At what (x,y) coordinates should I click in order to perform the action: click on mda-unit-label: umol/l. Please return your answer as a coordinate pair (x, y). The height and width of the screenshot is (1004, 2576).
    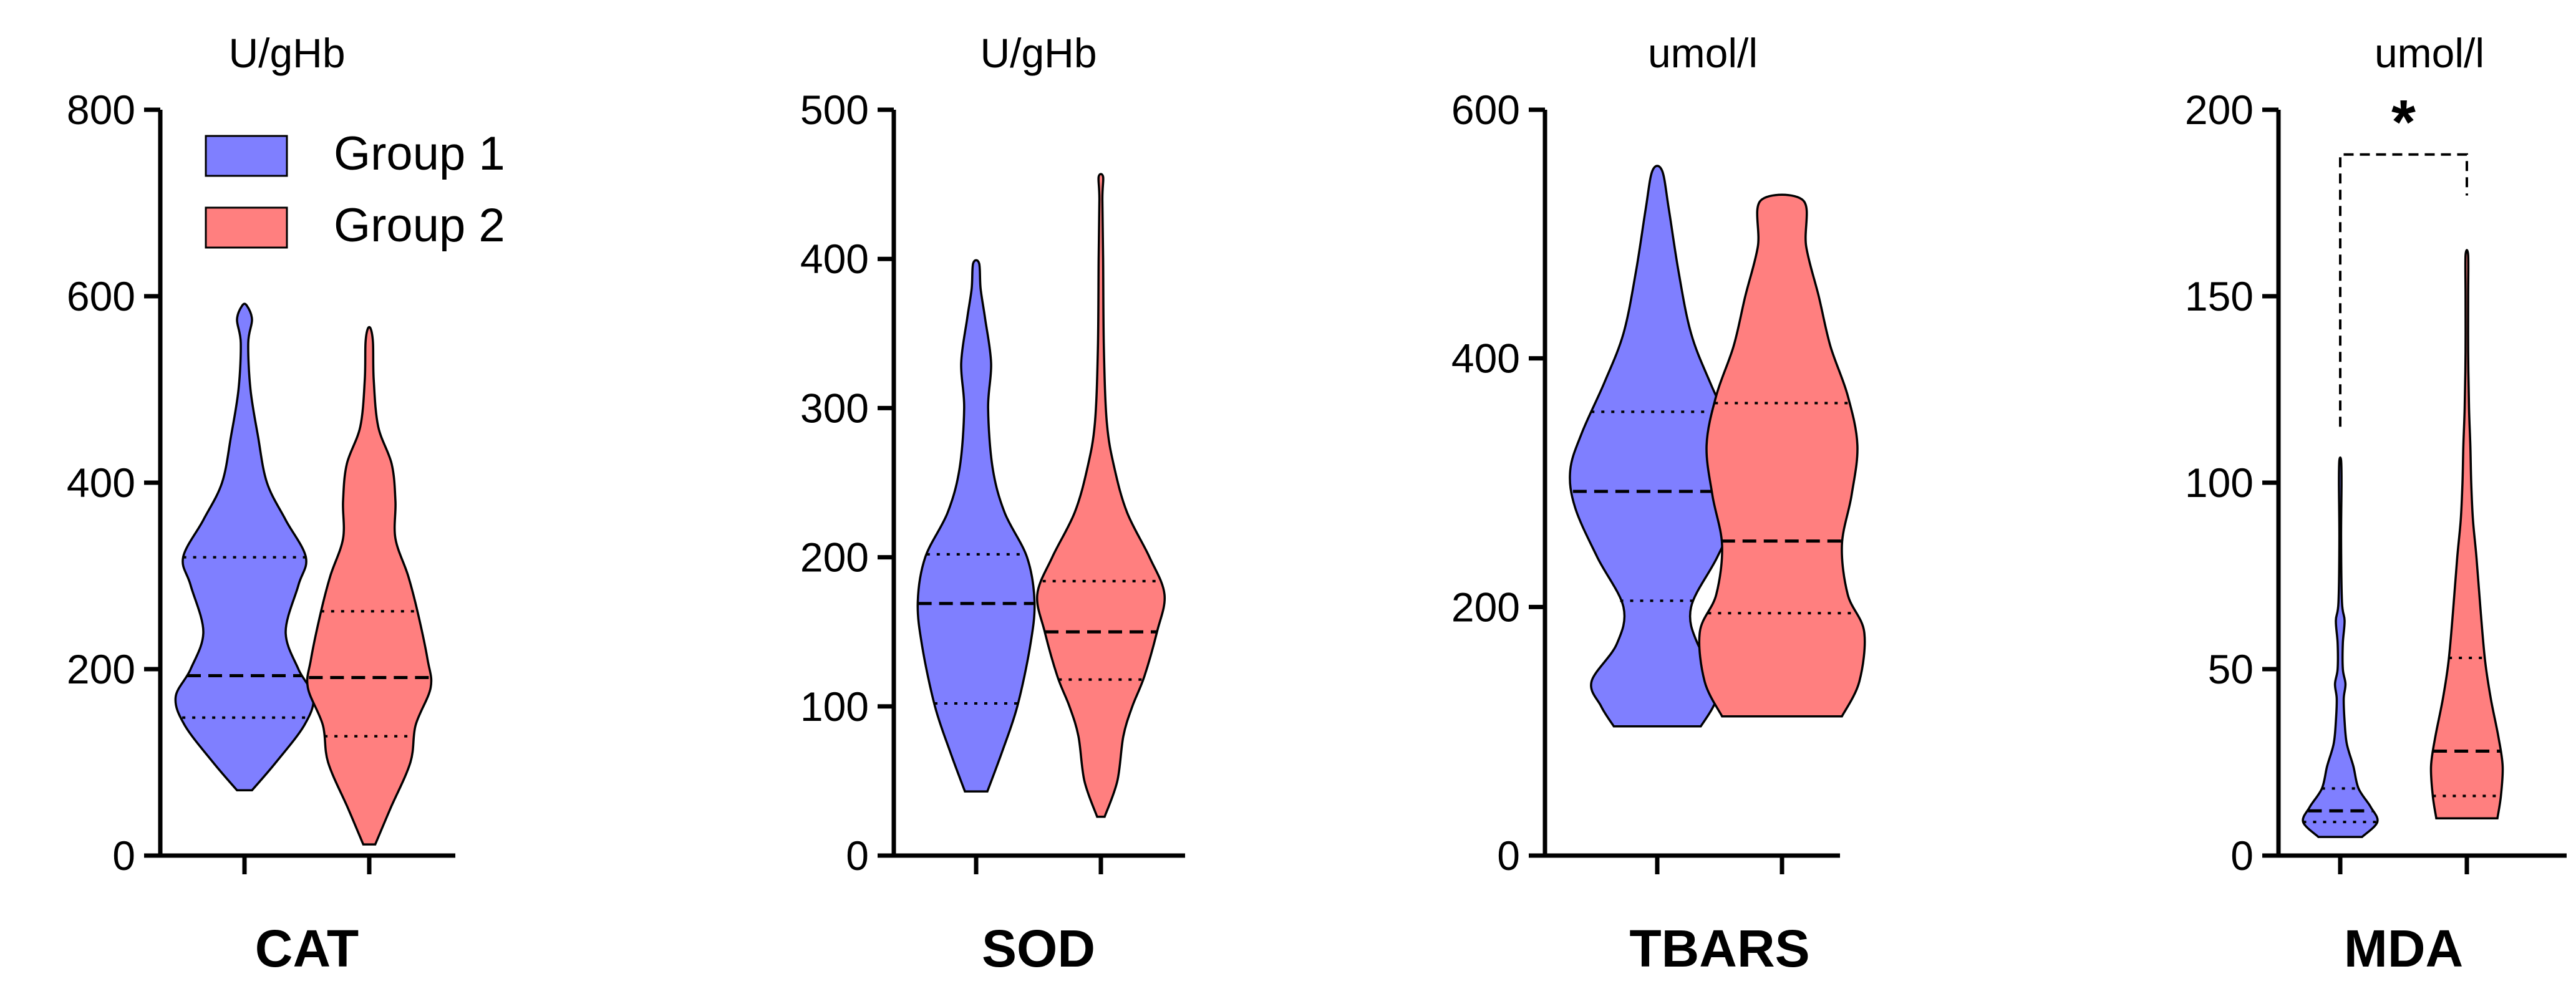
    Looking at the image, I should click on (2429, 53).